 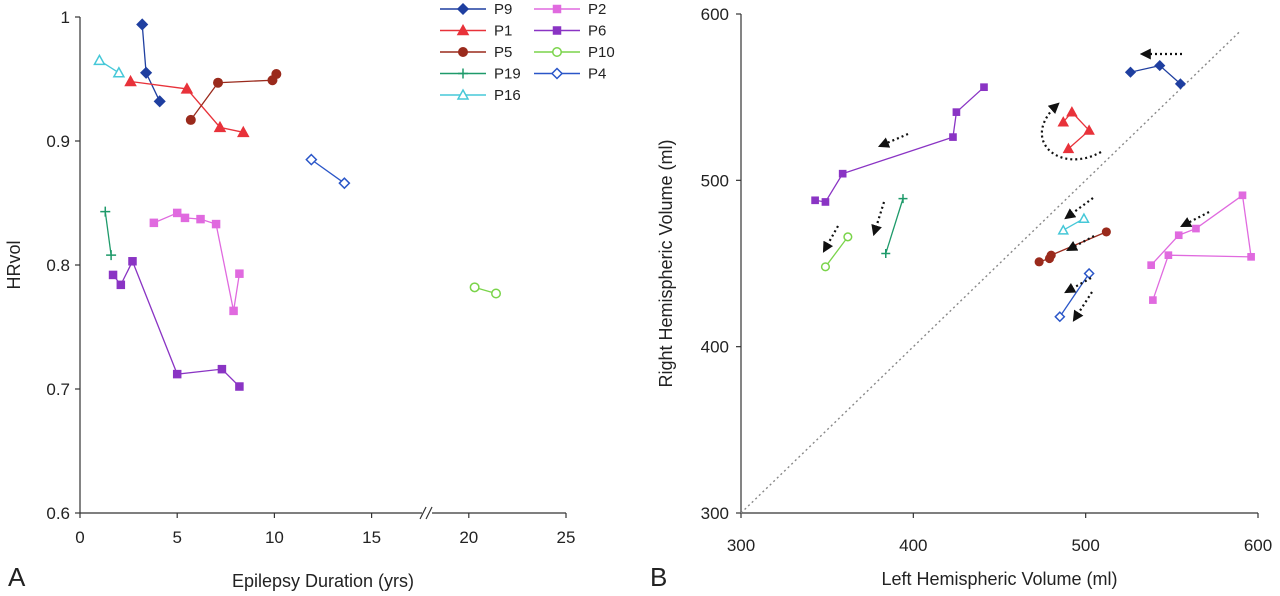 I want to click on legend-label: P1, so click(x=503, y=31).